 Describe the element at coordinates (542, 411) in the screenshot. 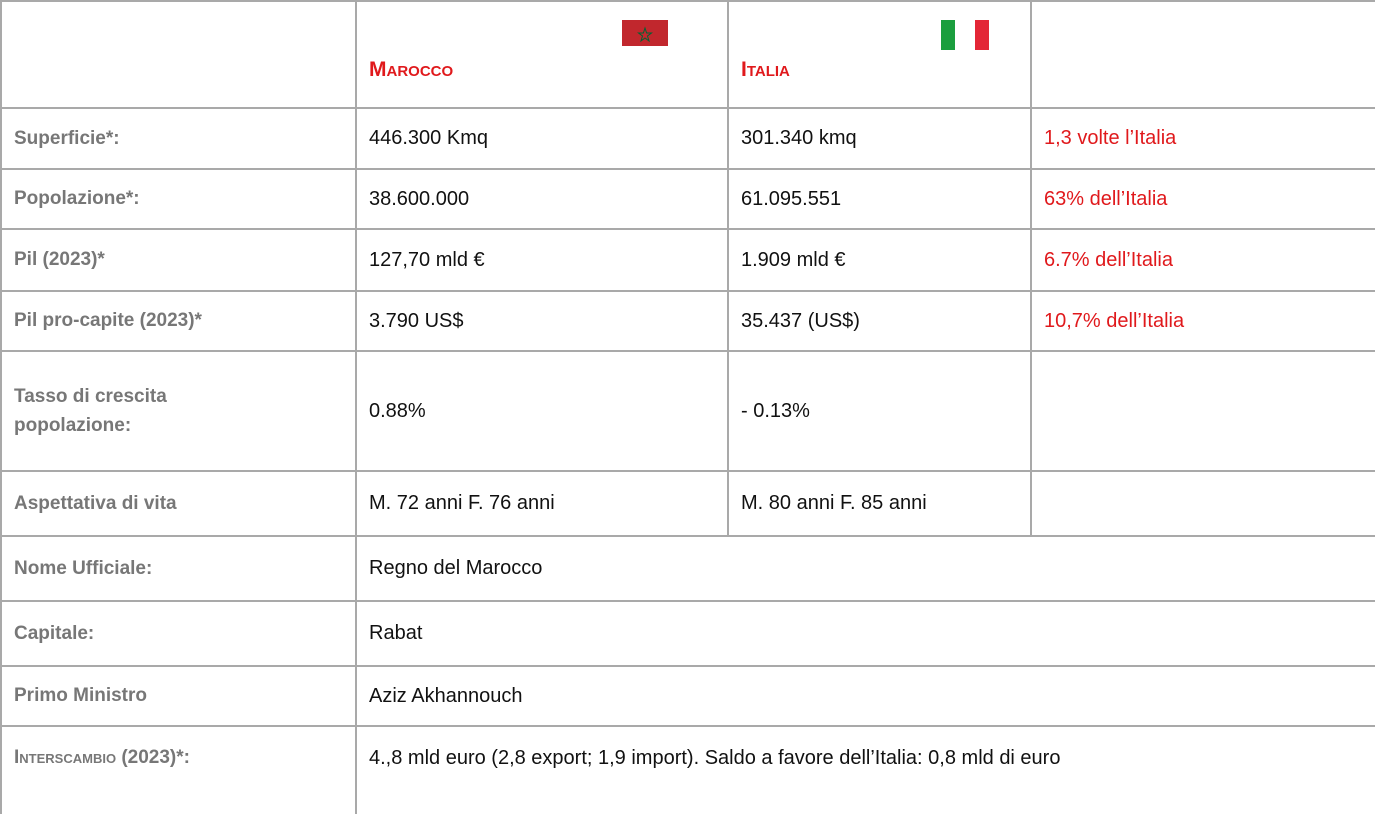

I see `row-value: 0.88%` at that location.